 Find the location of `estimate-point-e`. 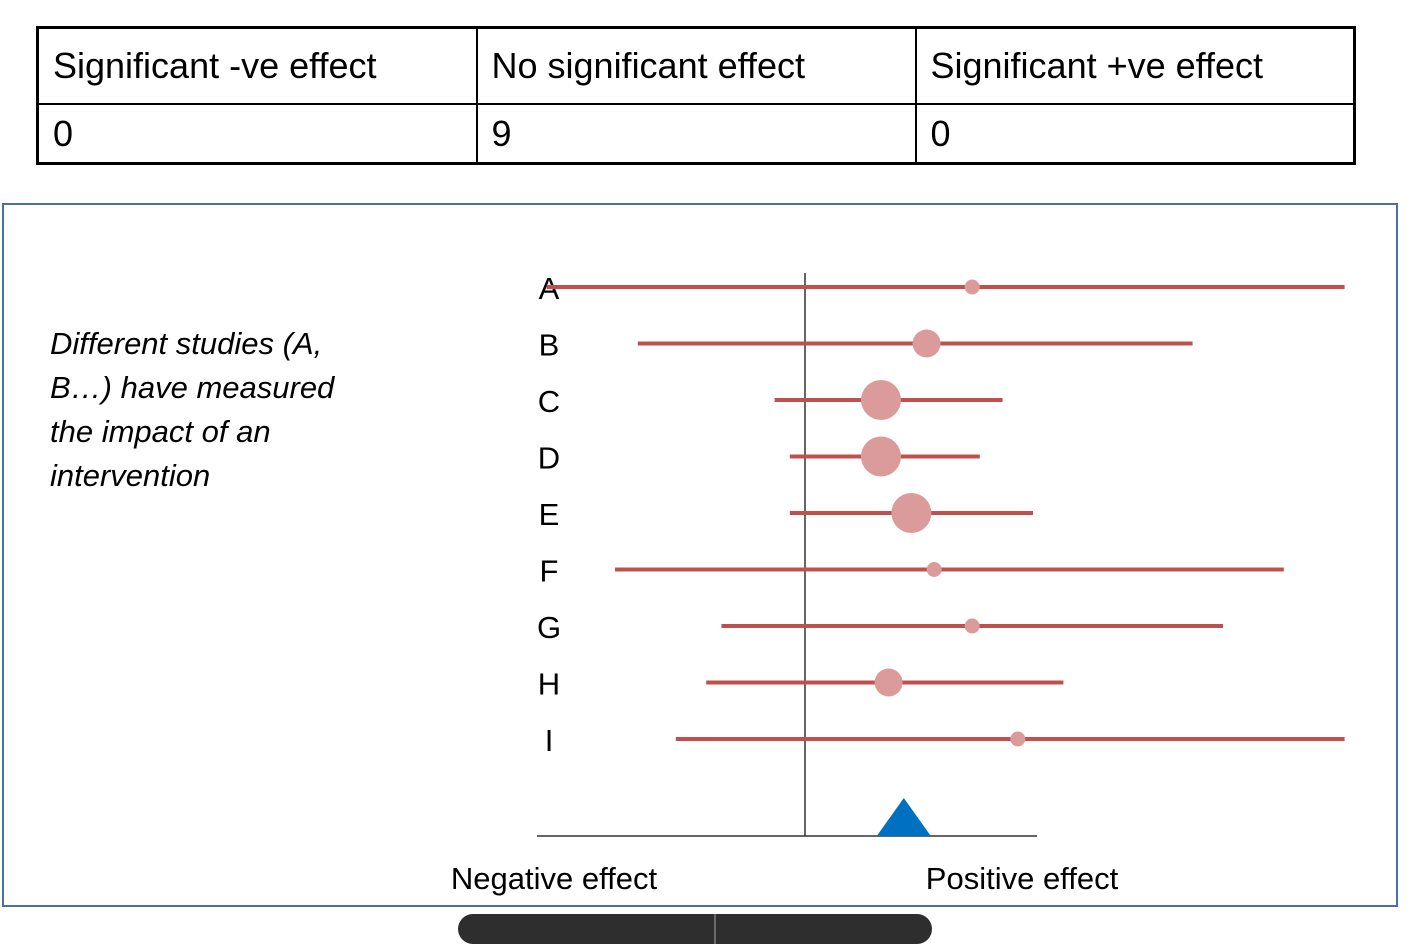

estimate-point-e is located at coordinates (911, 513).